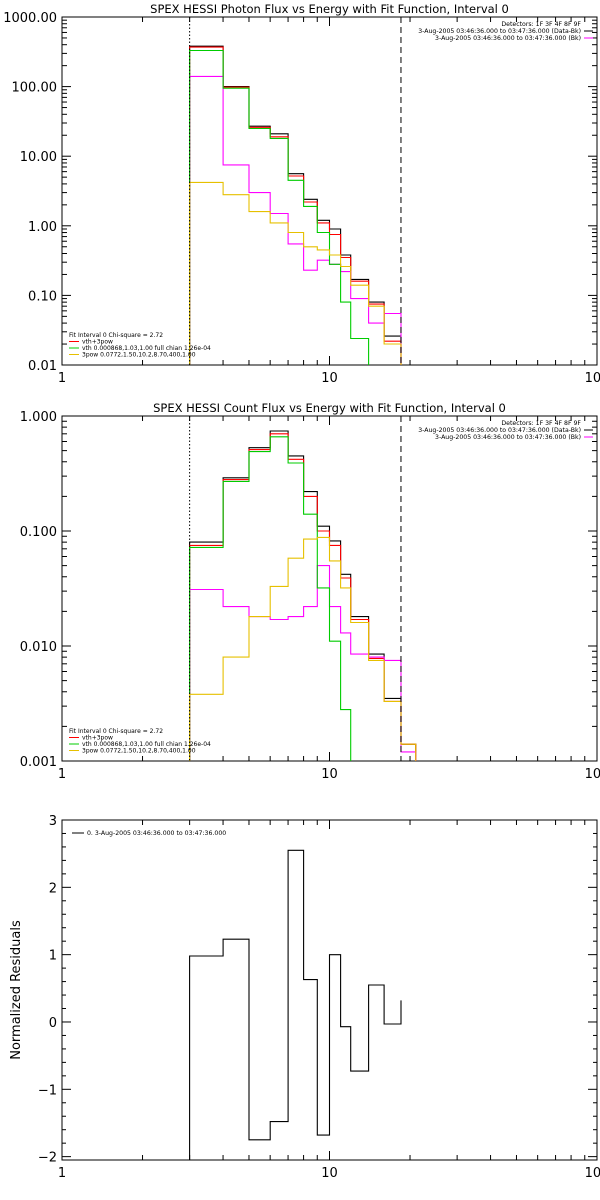 The image size is (600, 1200). I want to click on y-tick-label: 100.00, so click(35, 88).